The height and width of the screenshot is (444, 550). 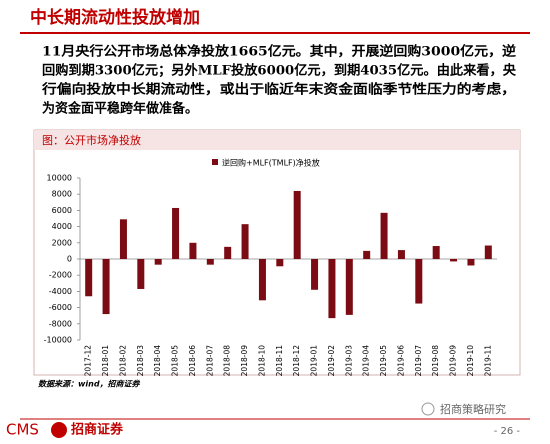 What do you see at coordinates (97, 430) in the screenshot?
I see `logo-name: 招商证券` at bounding box center [97, 430].